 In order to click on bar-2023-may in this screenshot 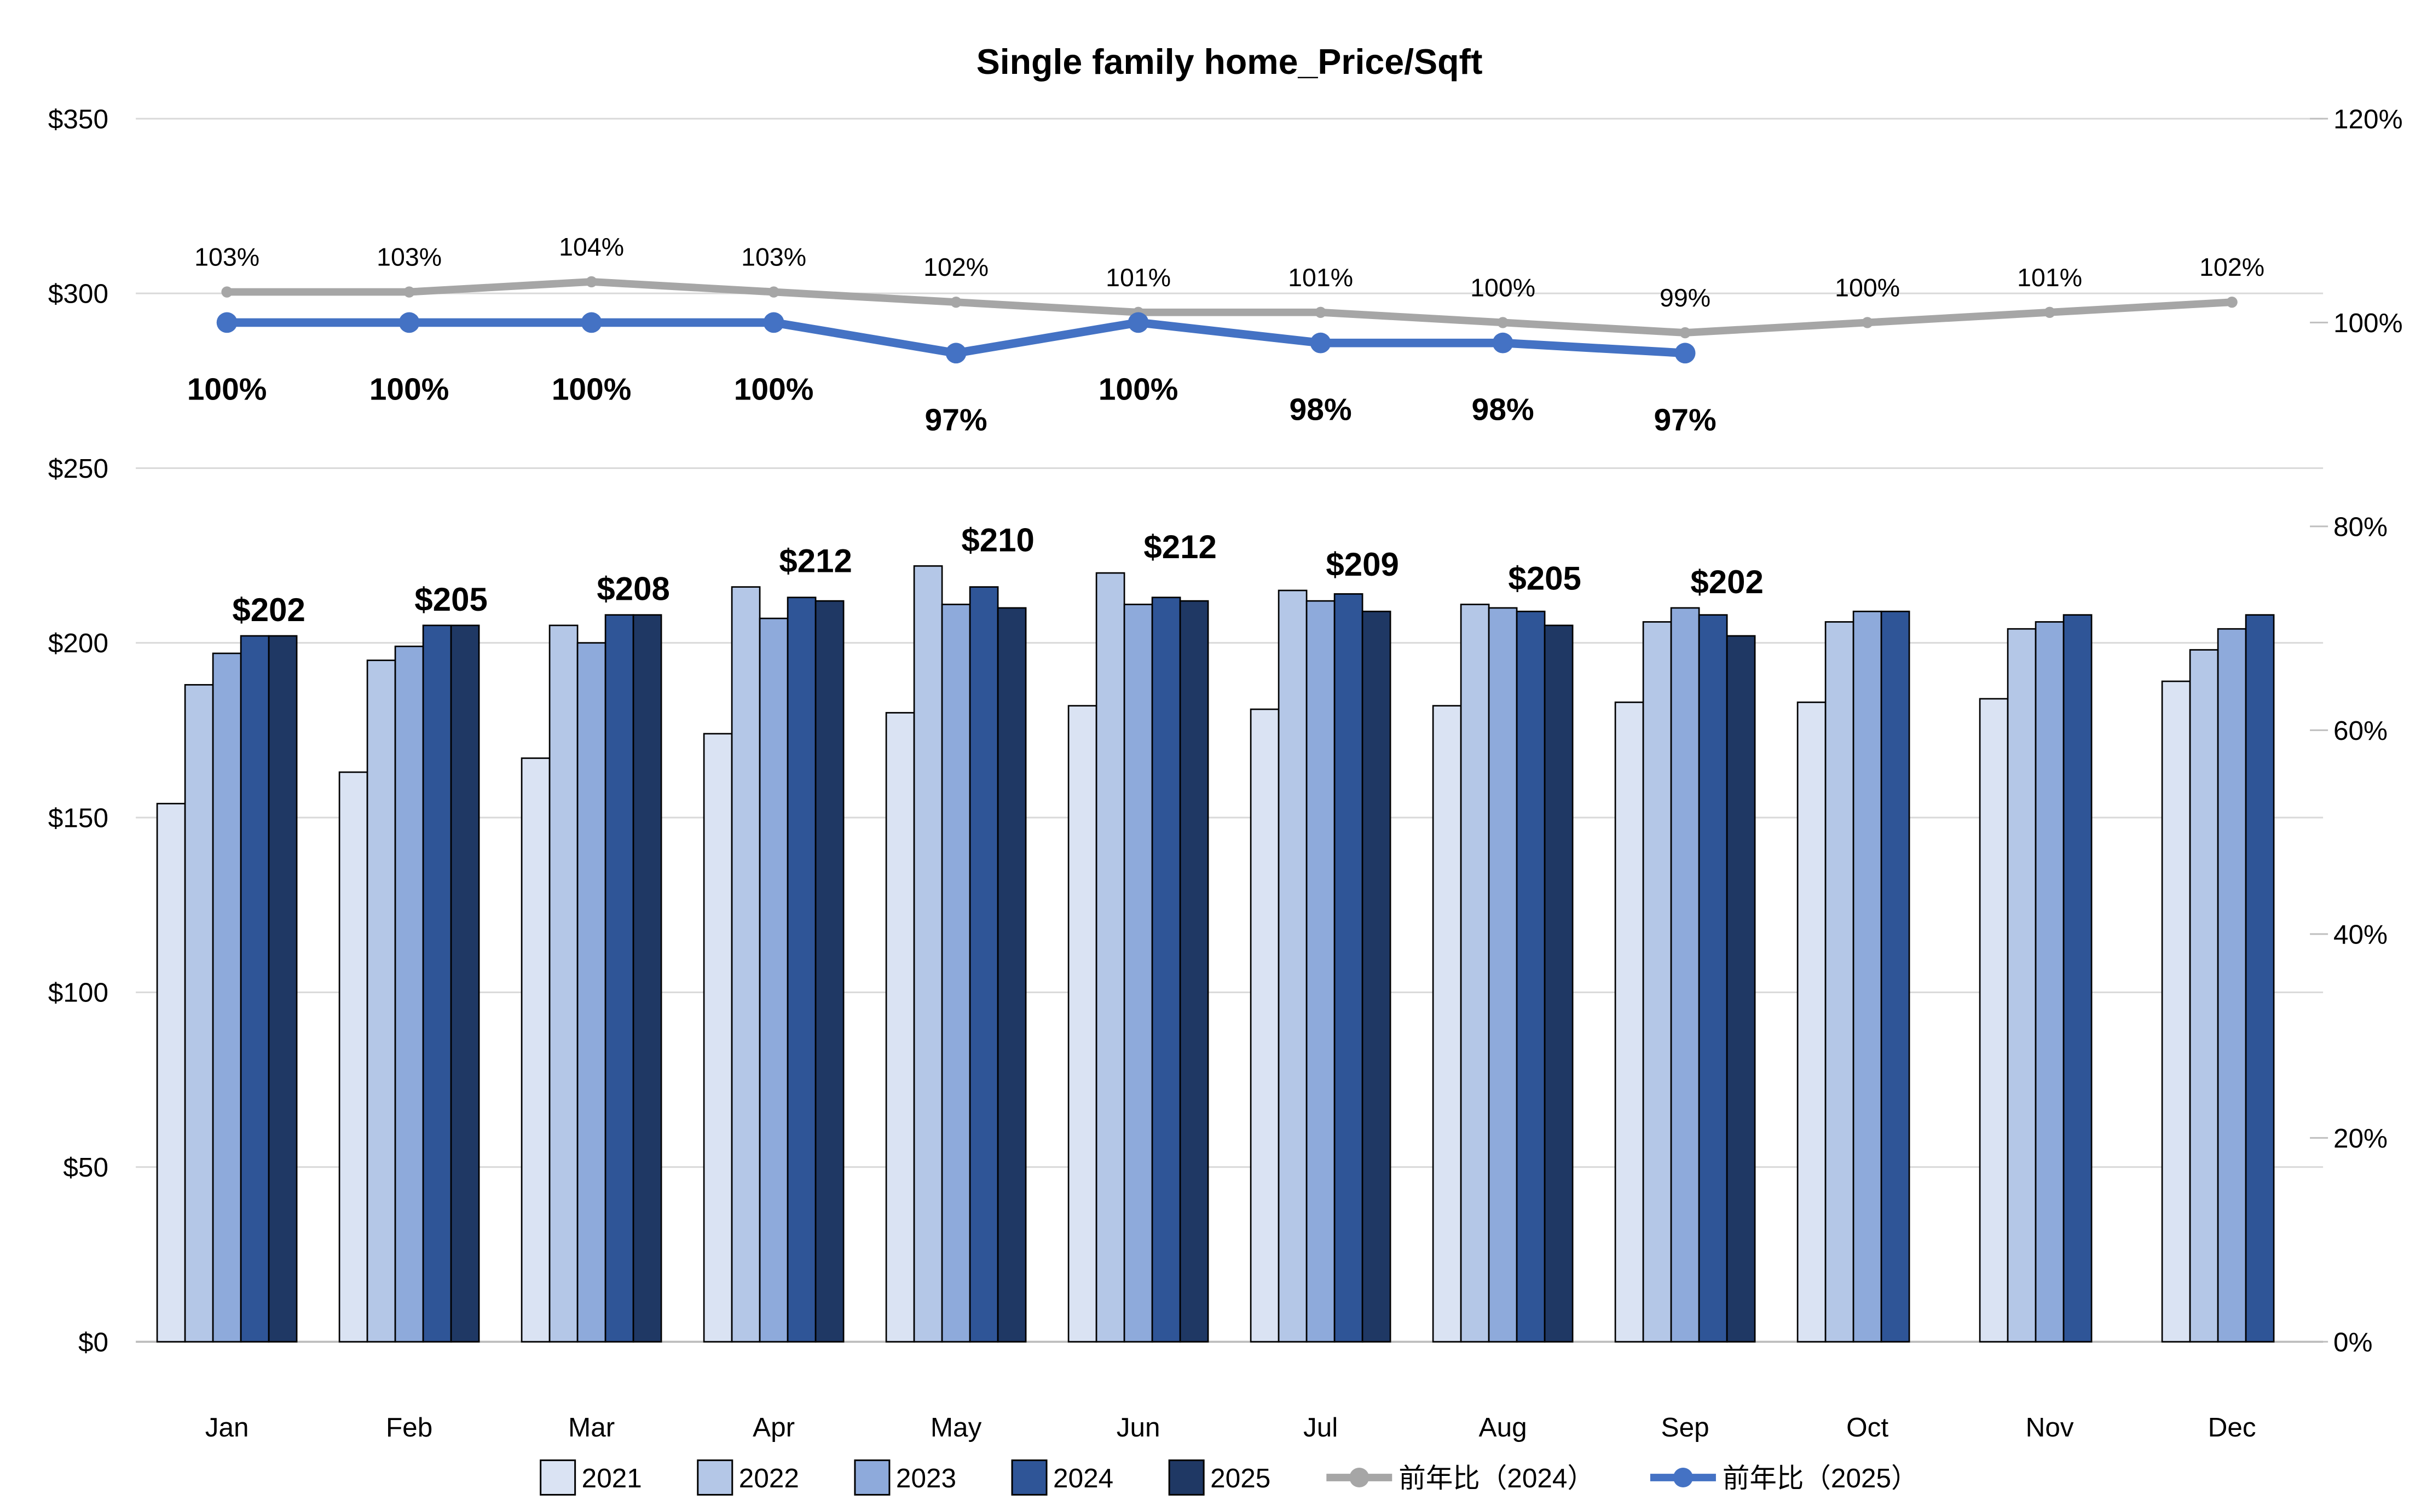, I will do `click(956, 973)`.